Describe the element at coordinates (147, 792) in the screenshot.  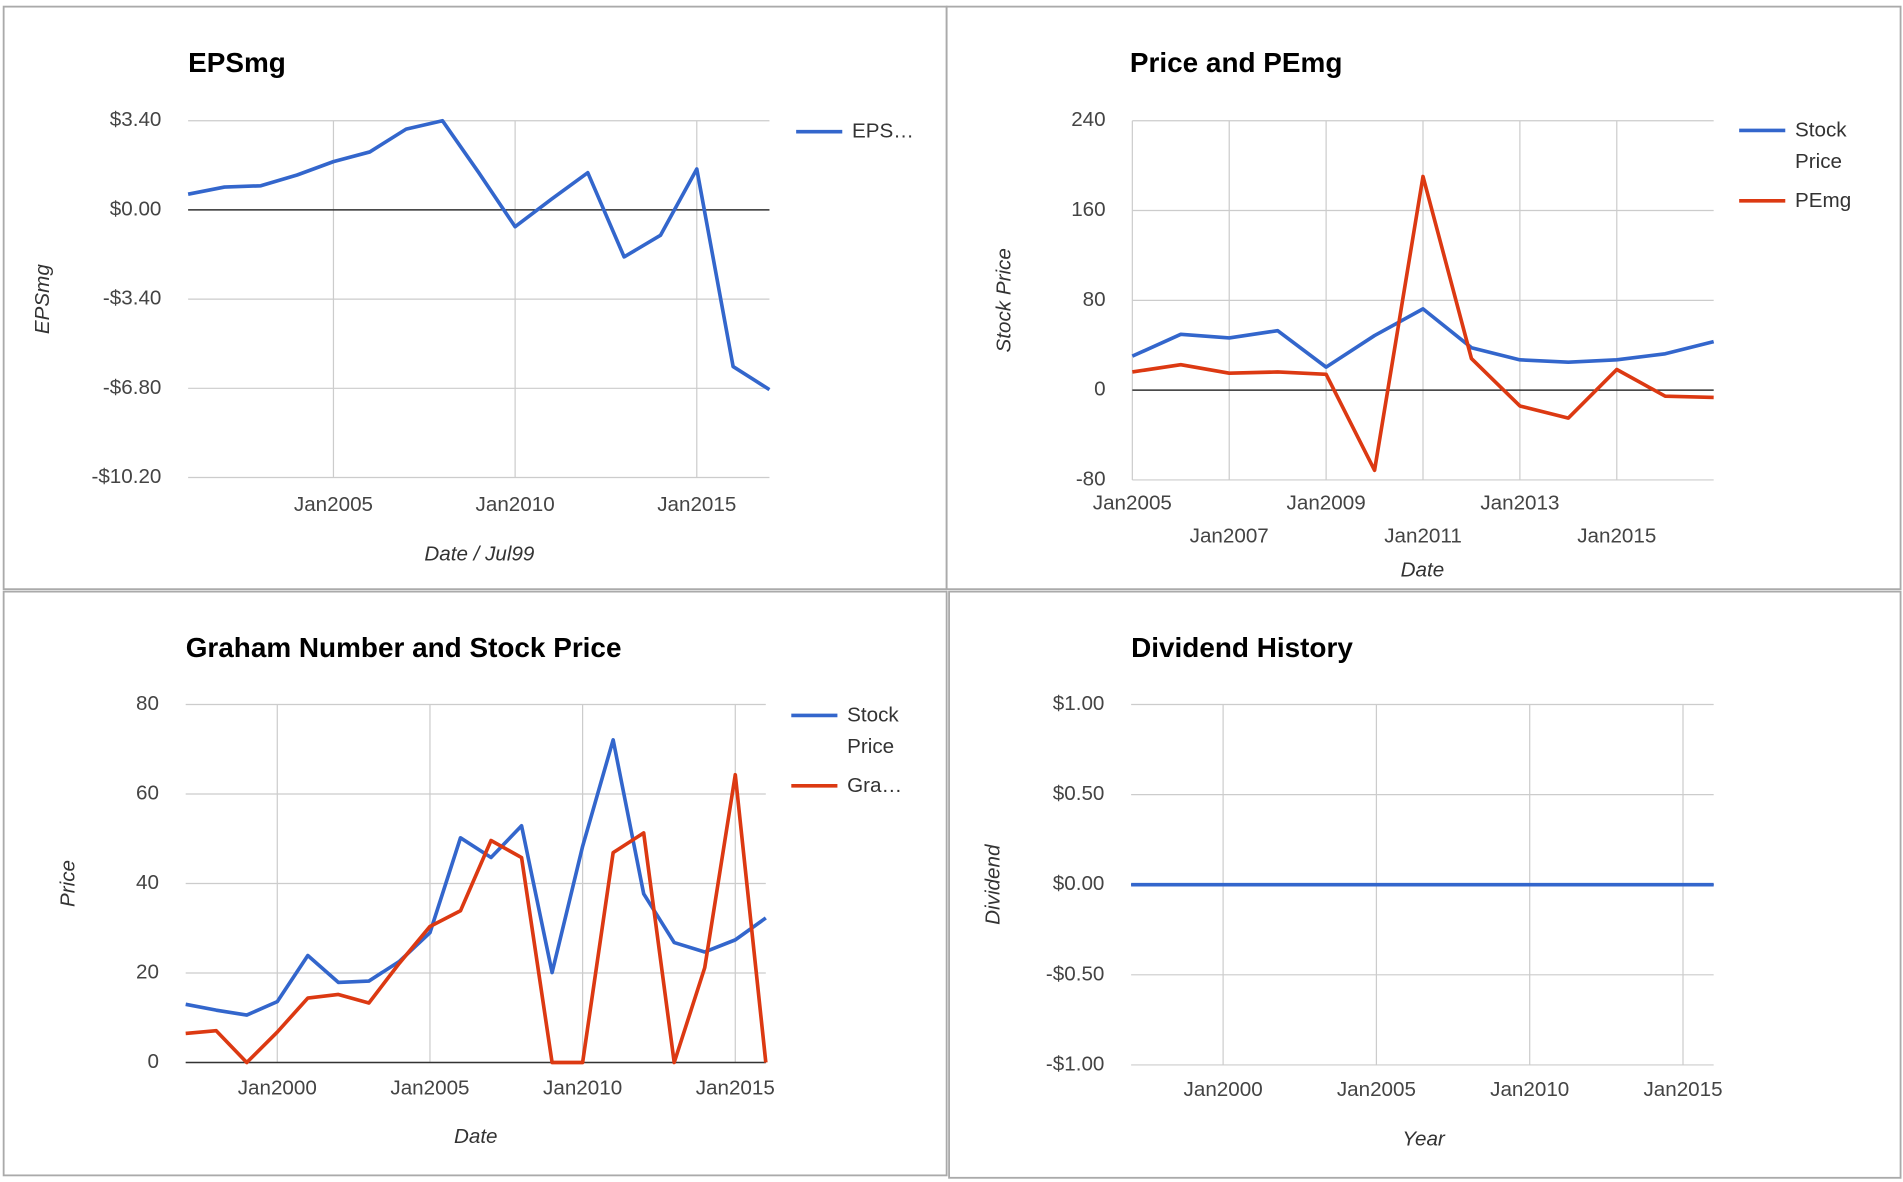
I see `y-tick-label: 60` at that location.